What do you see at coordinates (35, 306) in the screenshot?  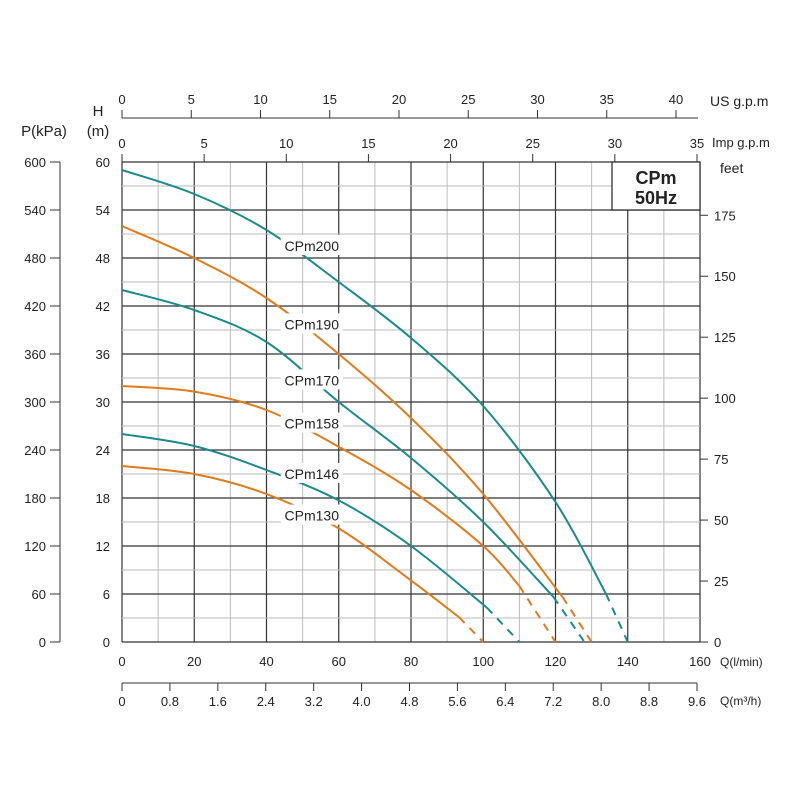 I see `p-tick-label: 420` at bounding box center [35, 306].